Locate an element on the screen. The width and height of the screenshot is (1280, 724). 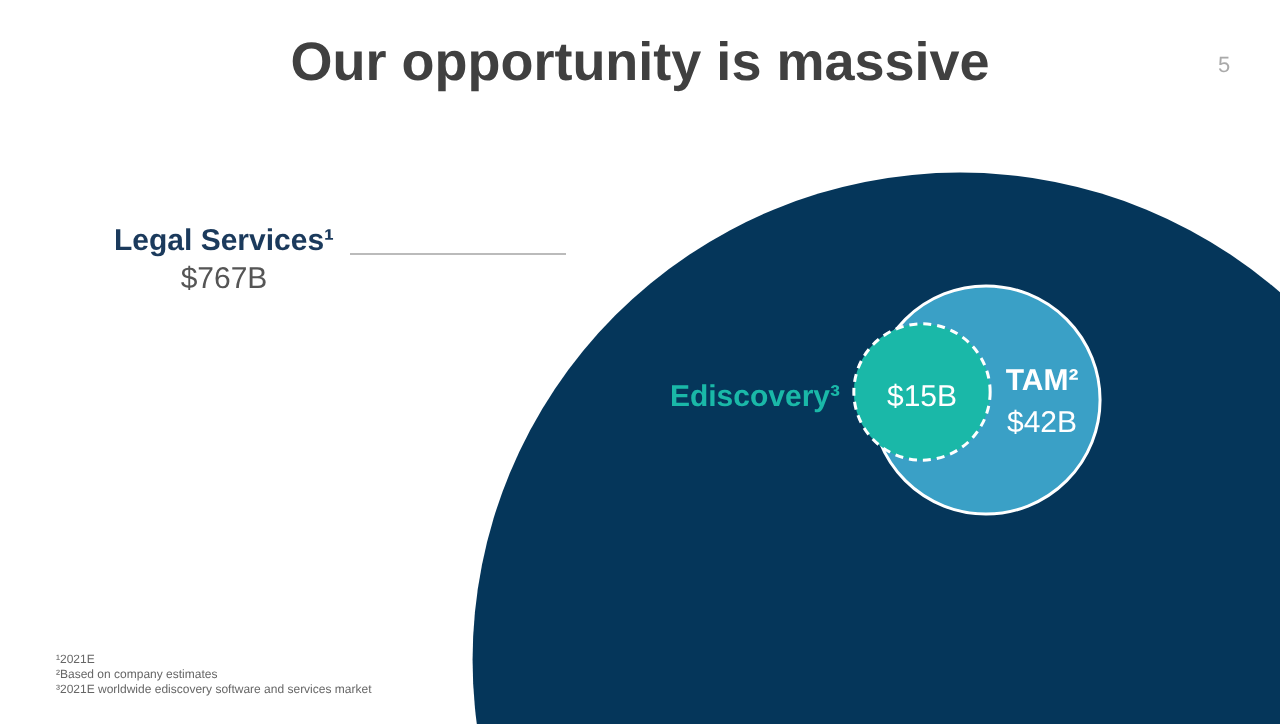
data-label: $42B is located at coordinates (1042, 423).